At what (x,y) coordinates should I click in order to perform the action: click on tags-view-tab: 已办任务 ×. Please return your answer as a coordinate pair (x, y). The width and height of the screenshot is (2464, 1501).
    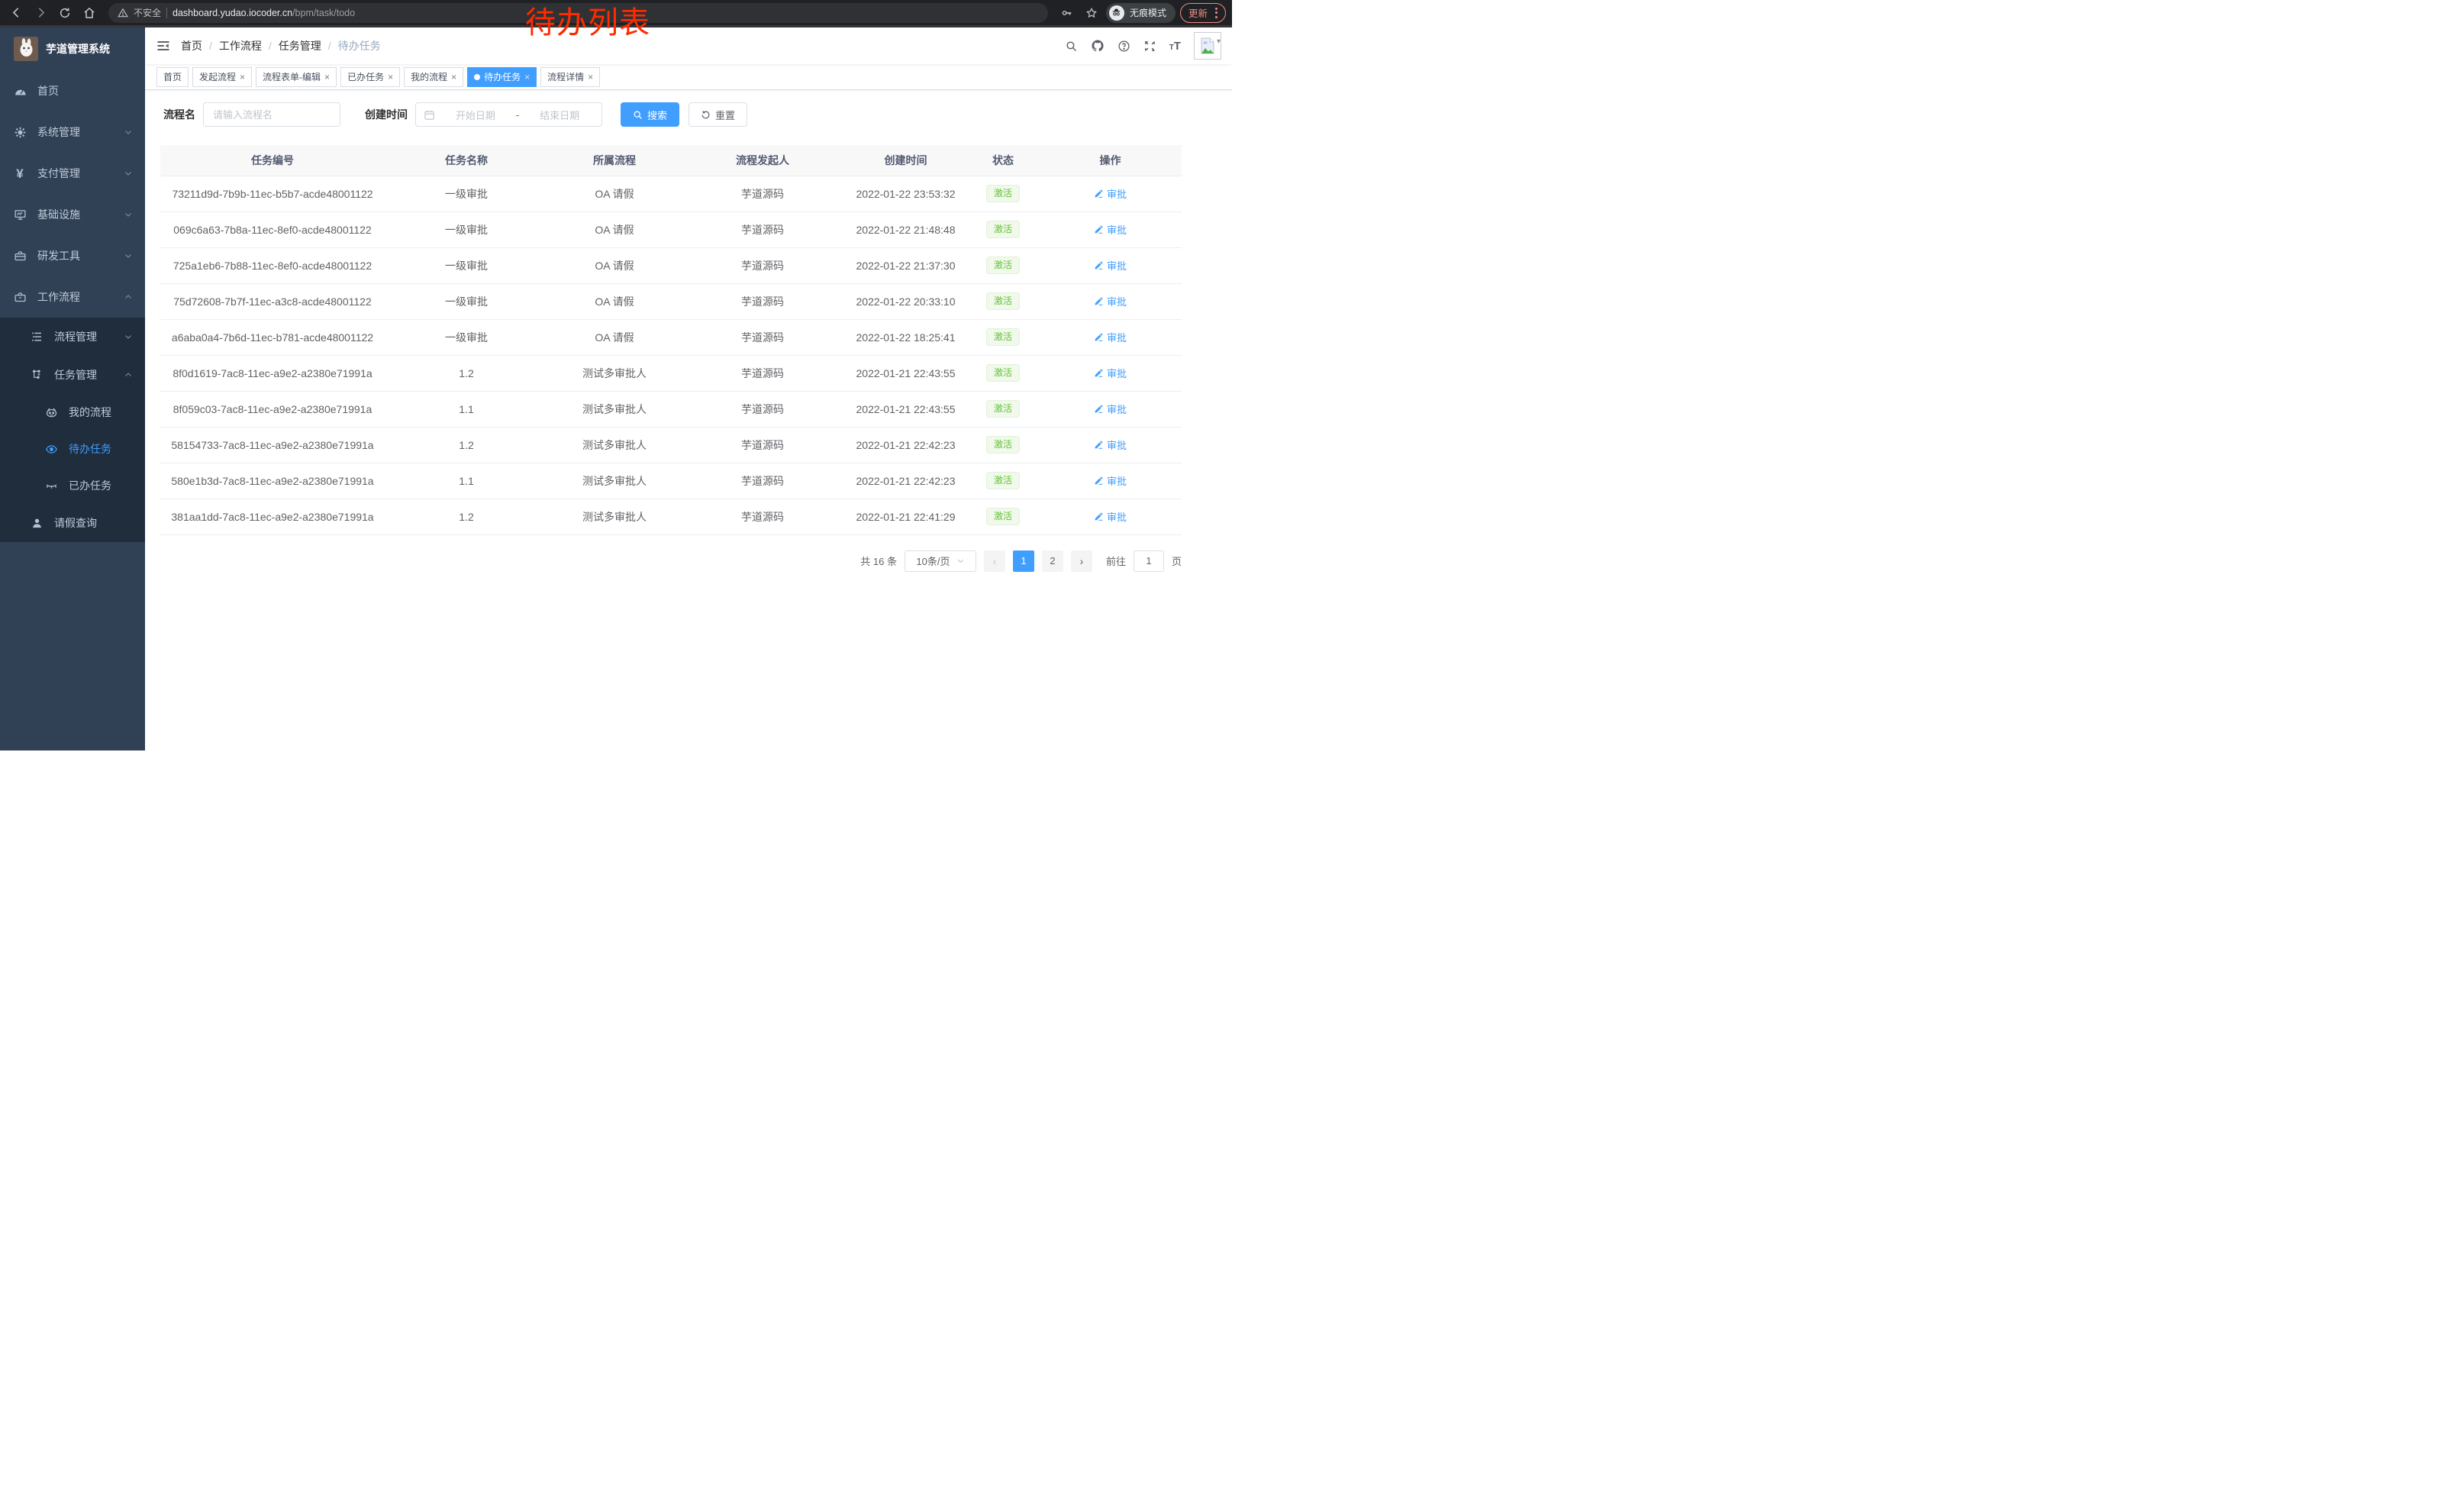
    Looking at the image, I should click on (371, 76).